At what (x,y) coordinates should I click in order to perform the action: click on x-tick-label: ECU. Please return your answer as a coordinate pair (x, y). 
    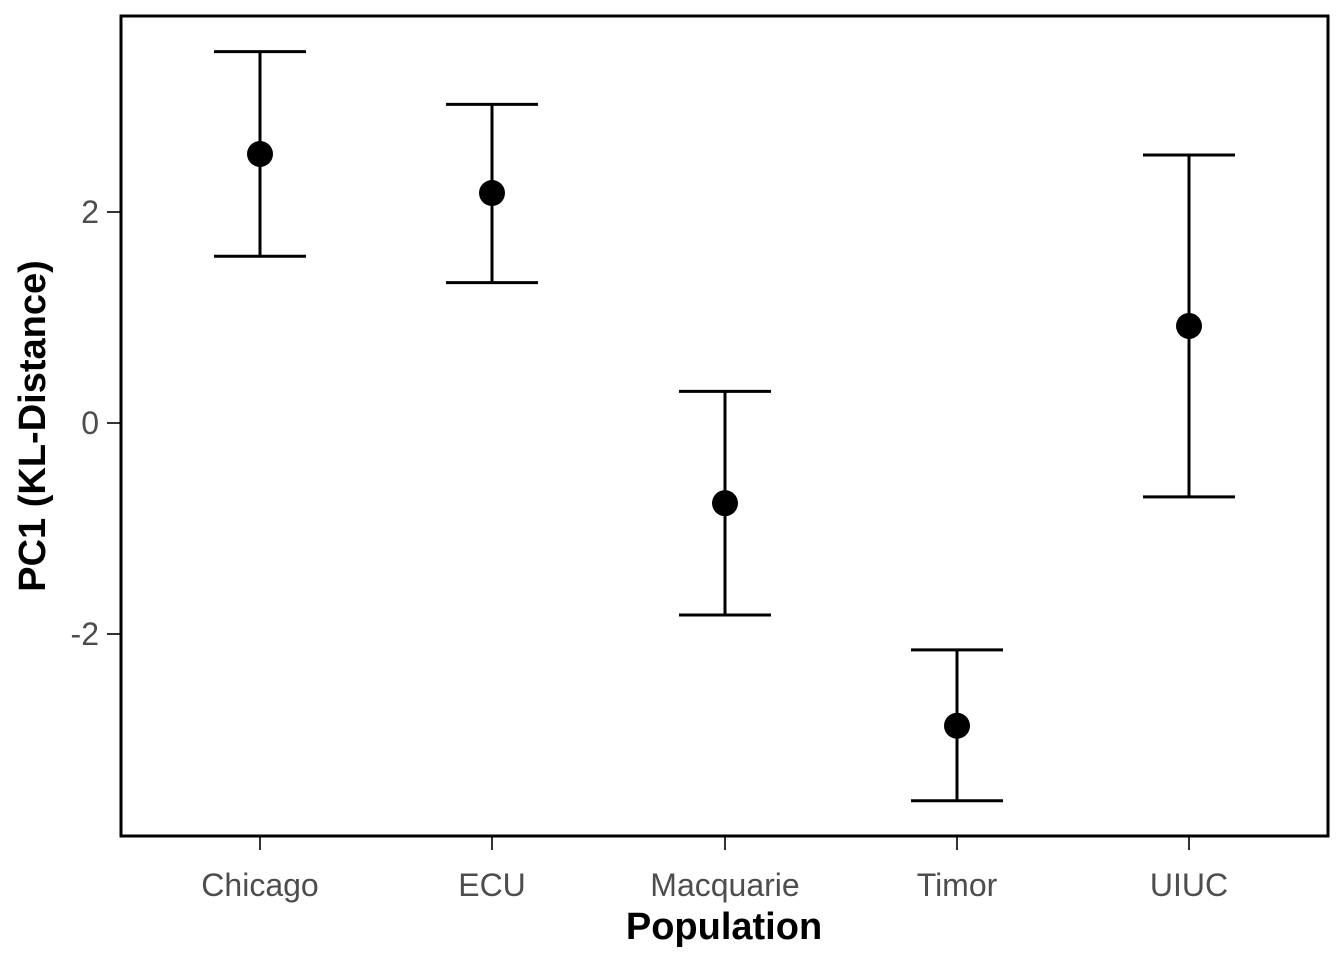
    Looking at the image, I should click on (492, 885).